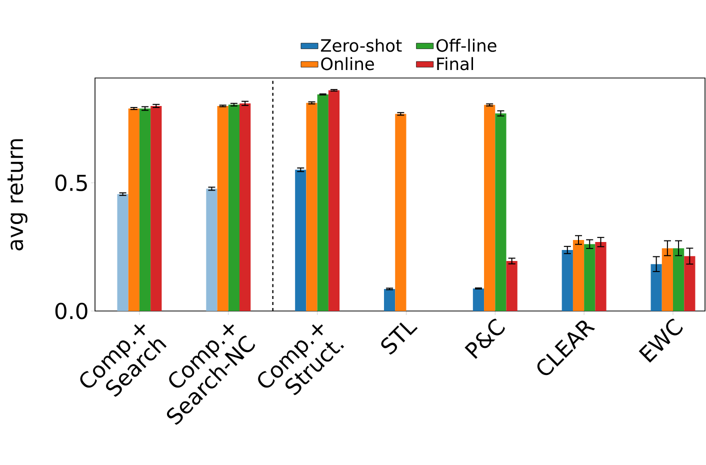  What do you see at coordinates (17, 194) in the screenshot?
I see `y-axis-title: avg return` at bounding box center [17, 194].